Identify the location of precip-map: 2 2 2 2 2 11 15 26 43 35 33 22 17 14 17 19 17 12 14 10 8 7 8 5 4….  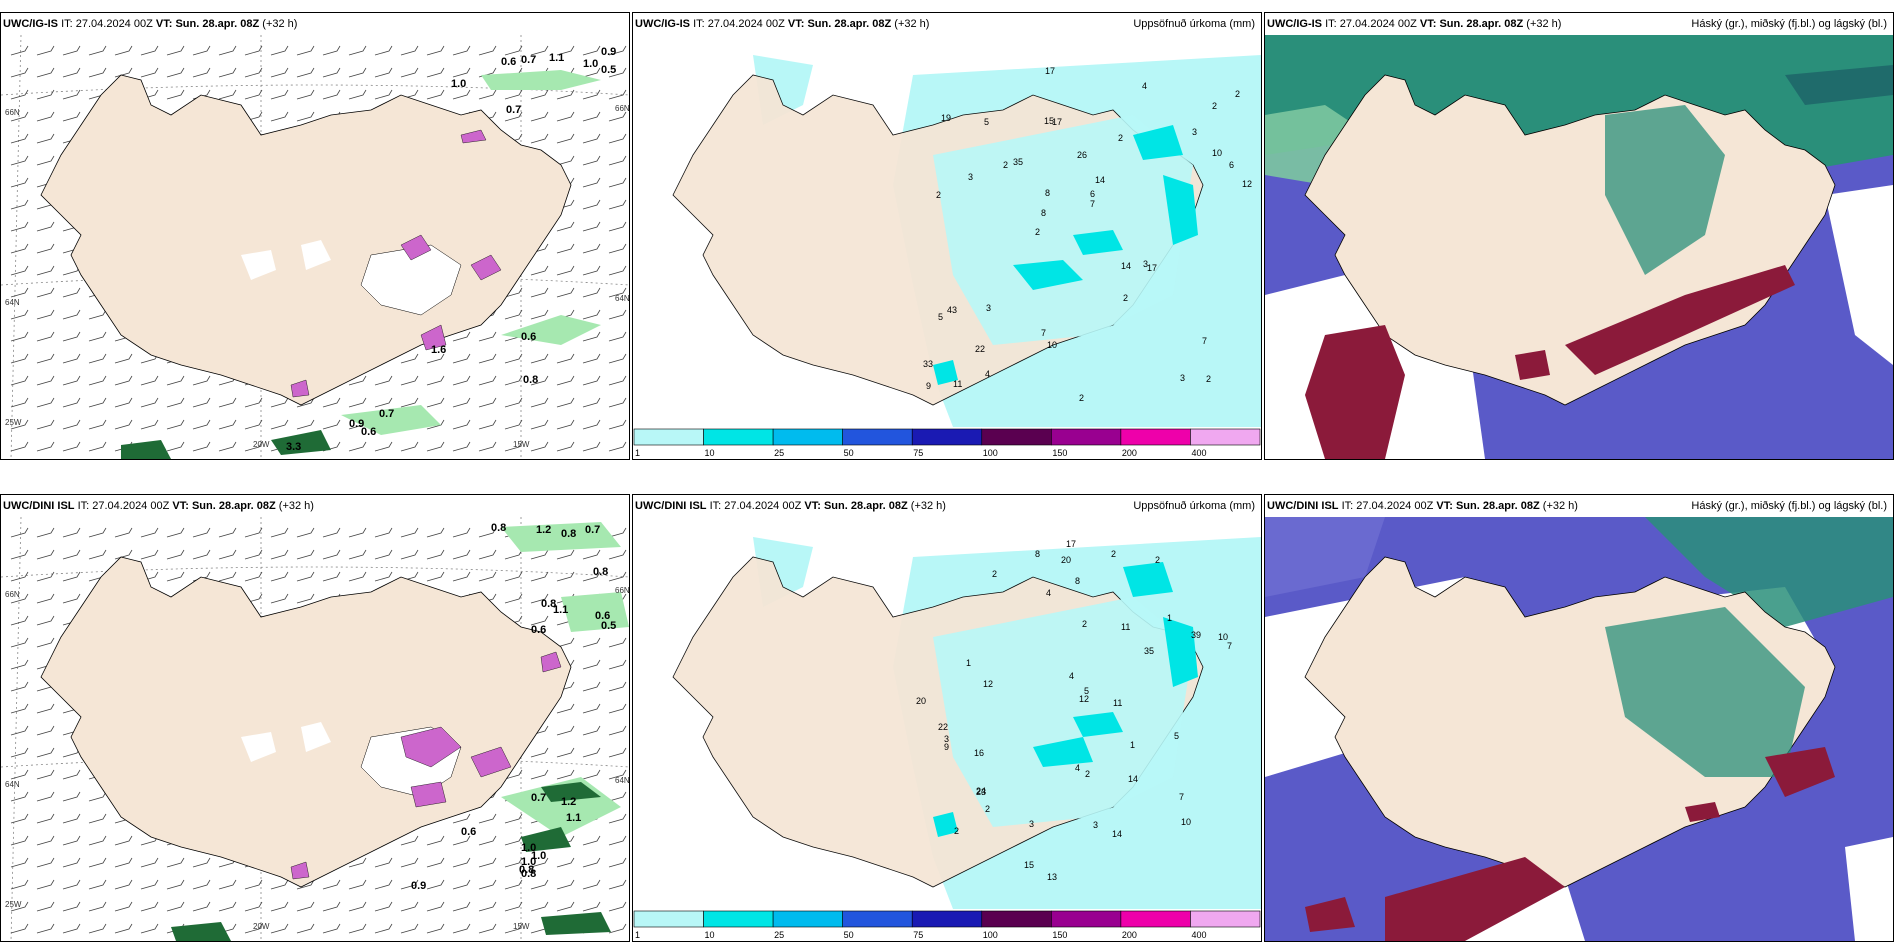
(947, 231).